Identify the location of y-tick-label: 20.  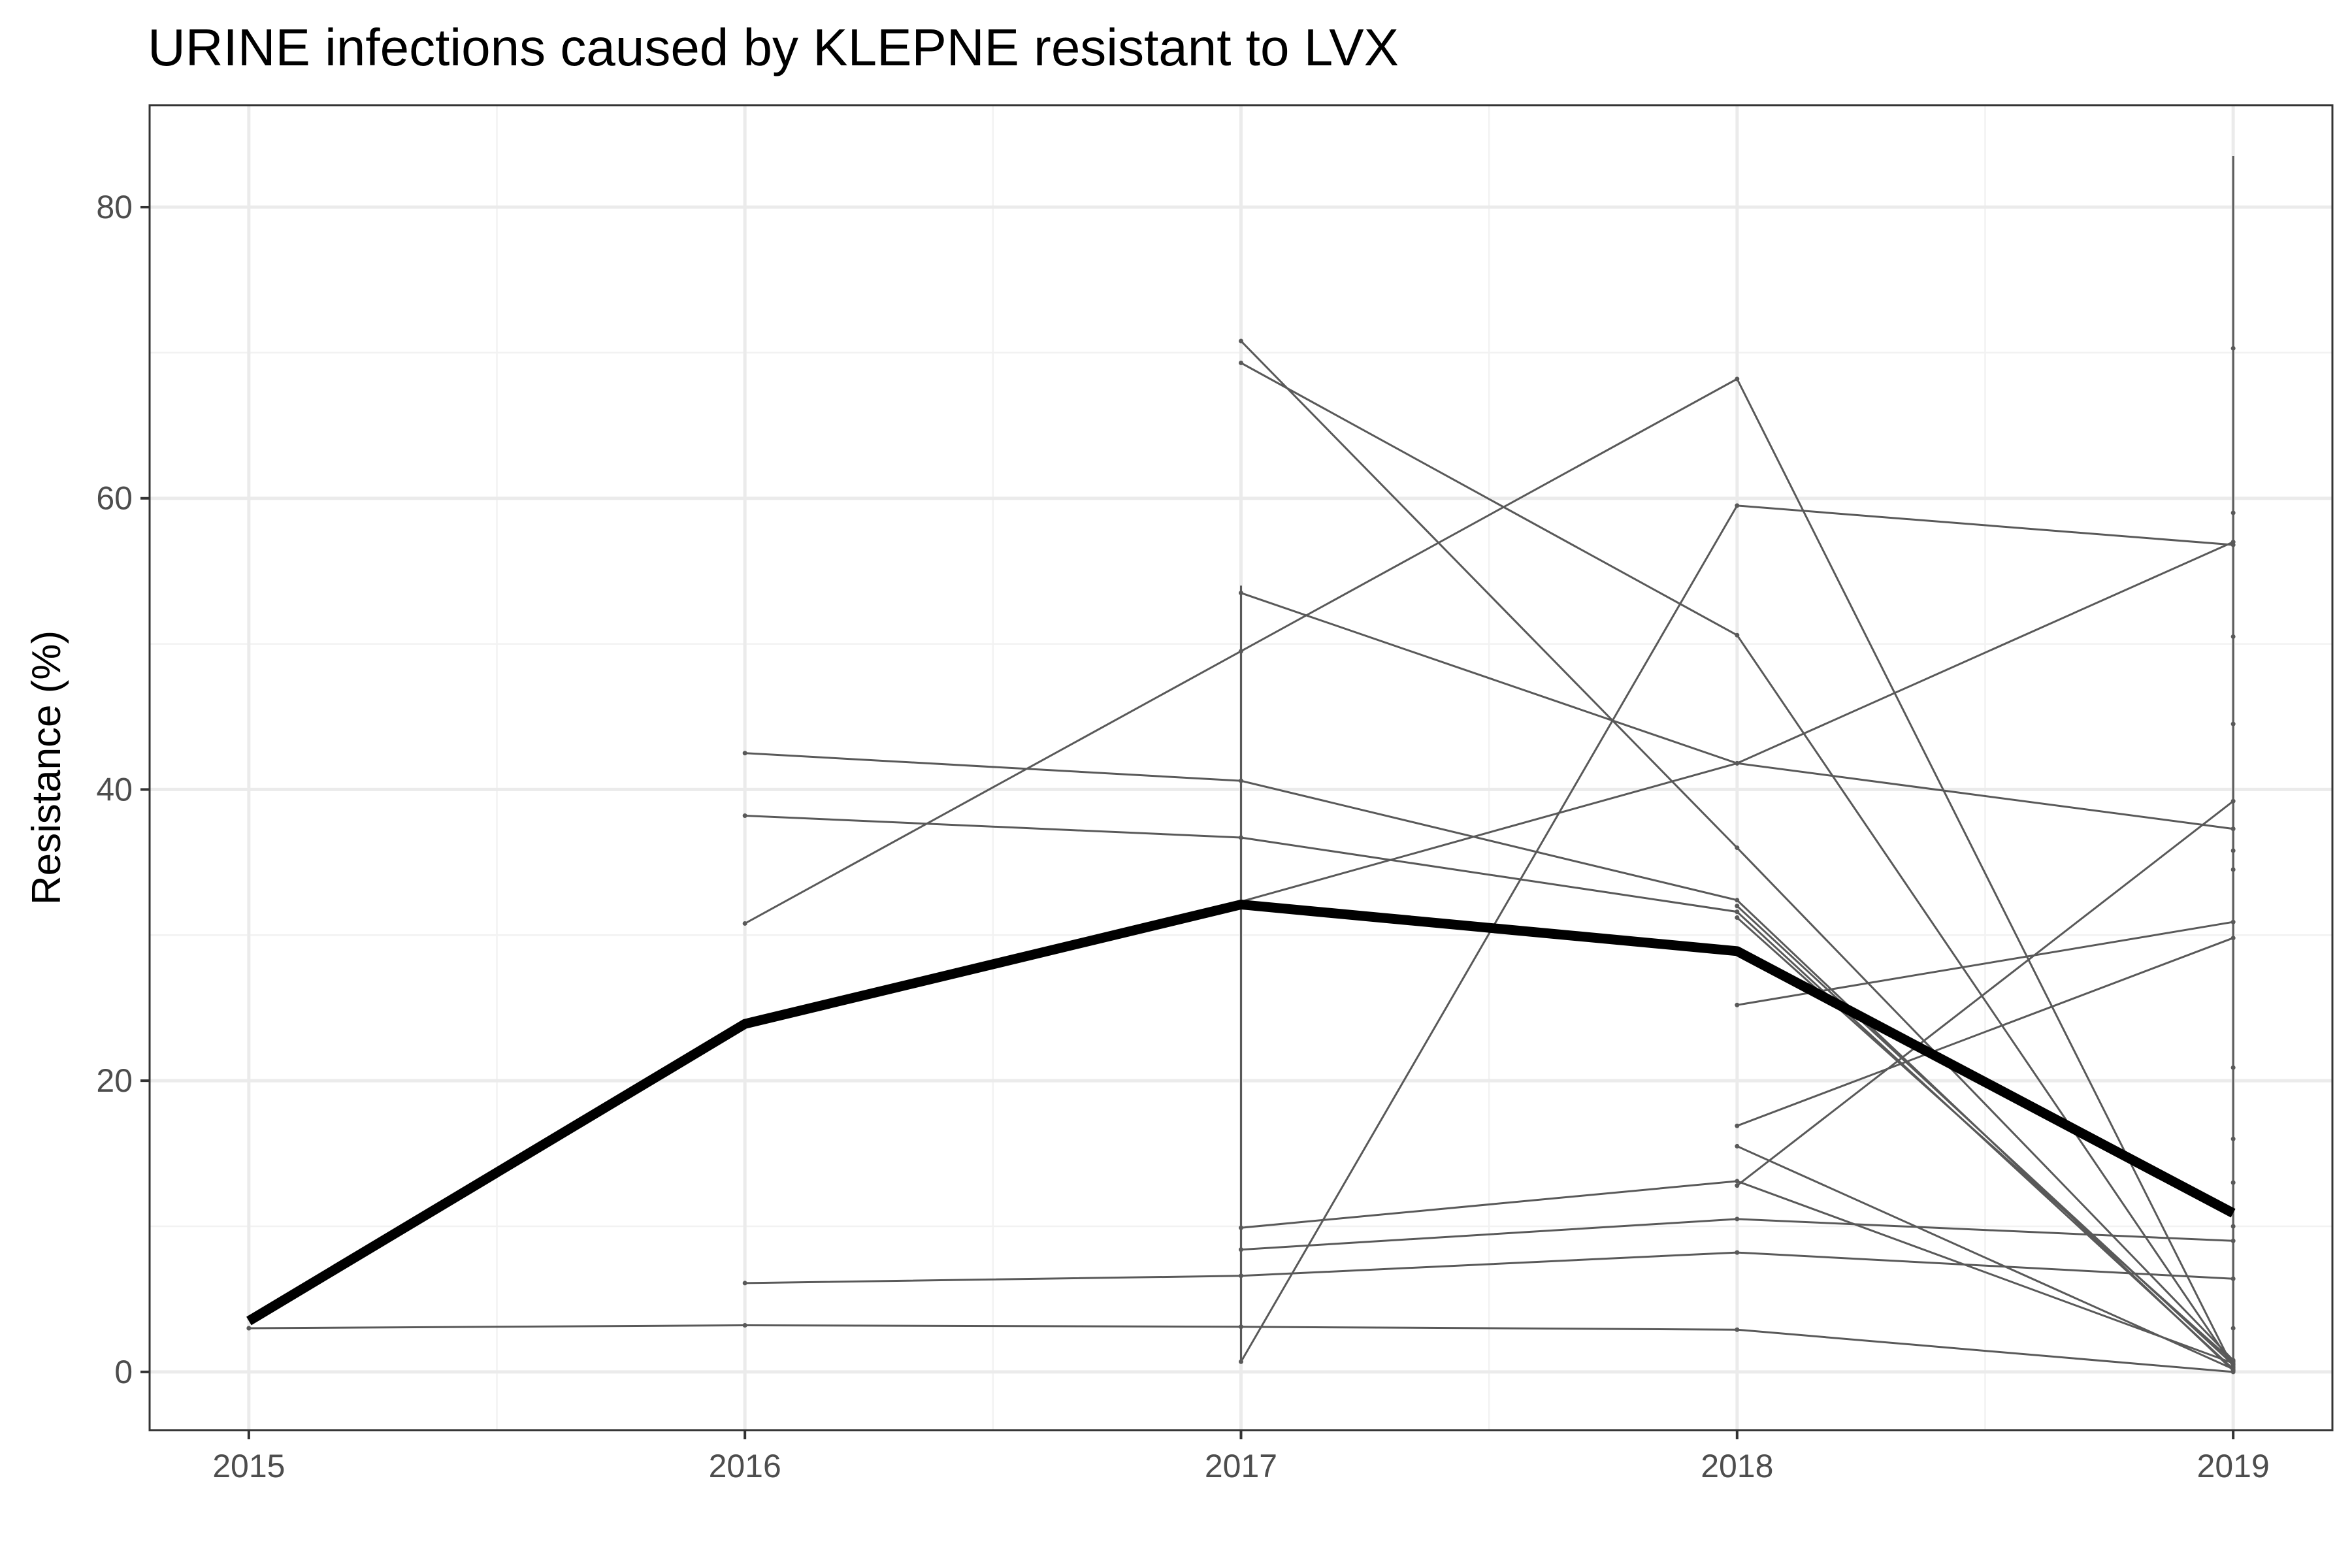
(114, 1080).